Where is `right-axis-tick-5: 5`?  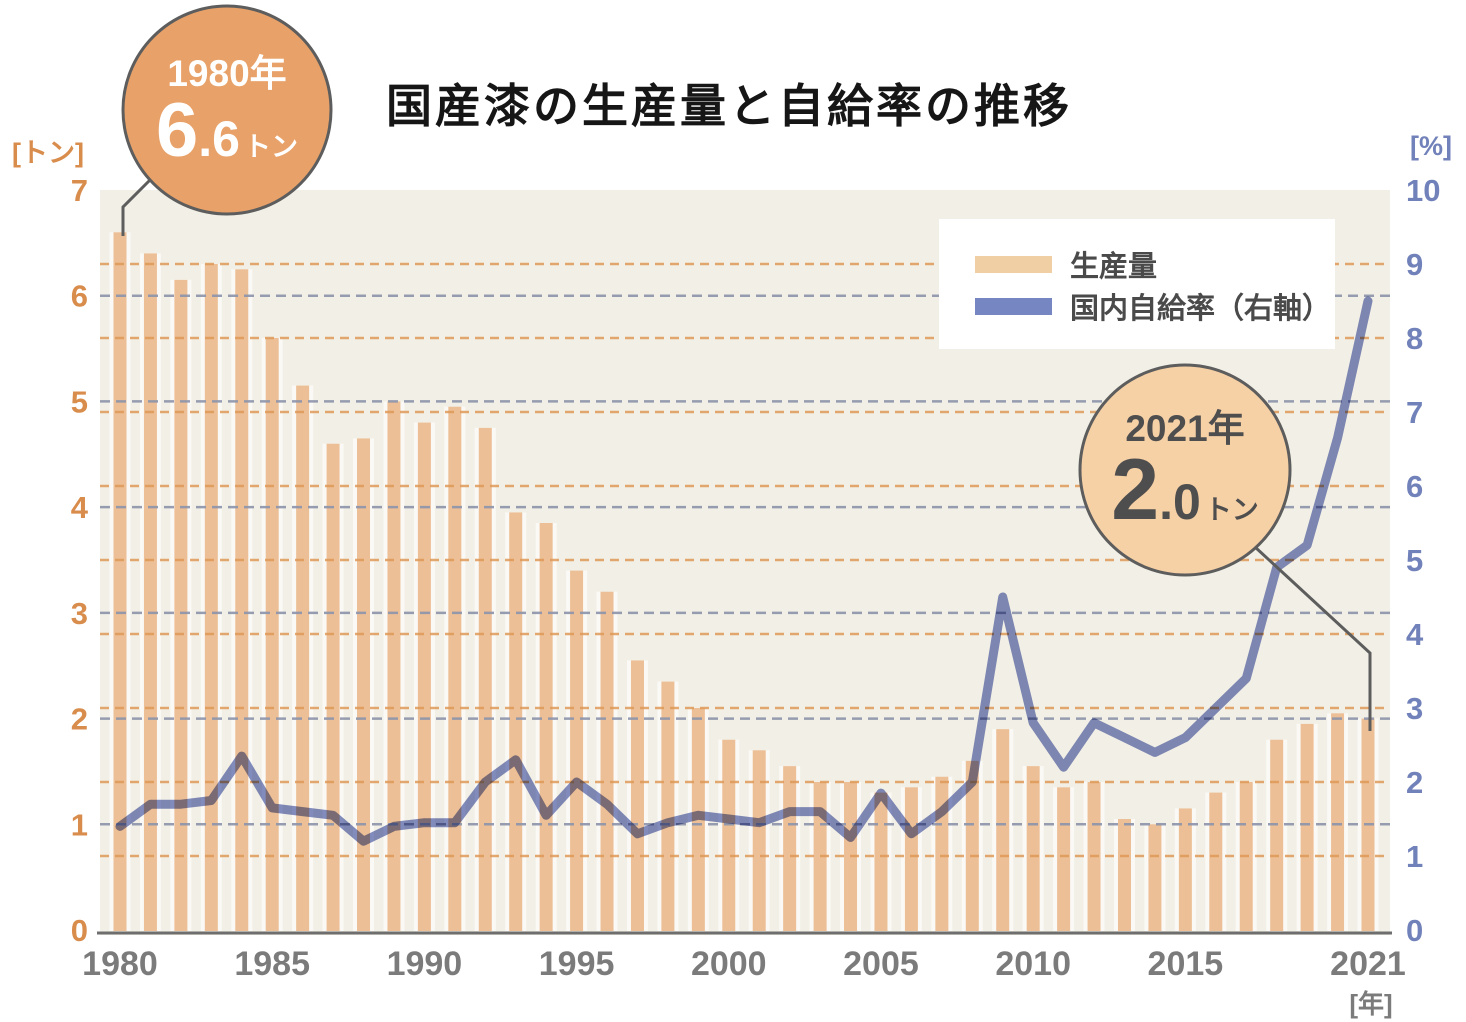 right-axis-tick-5: 5 is located at coordinates (1414, 560).